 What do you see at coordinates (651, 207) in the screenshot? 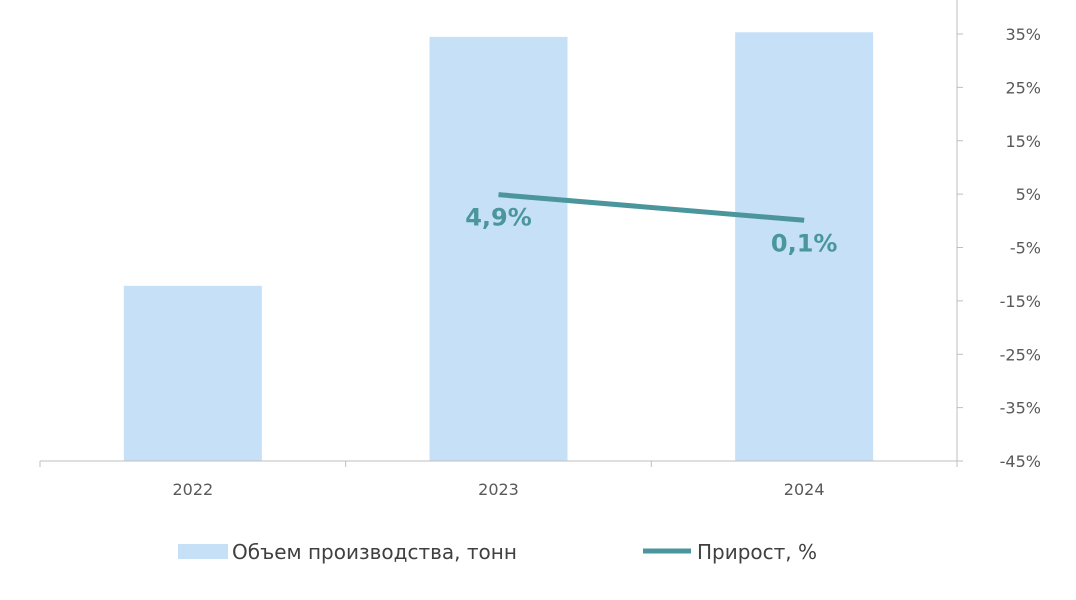
I see `growth-line` at bounding box center [651, 207].